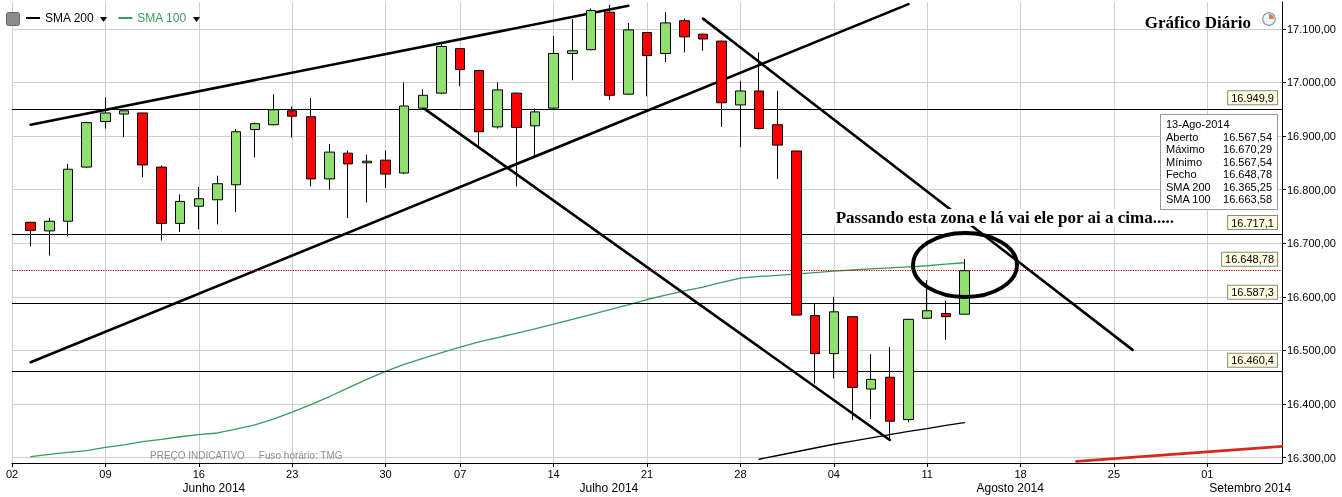 This screenshot has width=1342, height=497. I want to click on annotation: Fuso horário: TMG, so click(300, 455).